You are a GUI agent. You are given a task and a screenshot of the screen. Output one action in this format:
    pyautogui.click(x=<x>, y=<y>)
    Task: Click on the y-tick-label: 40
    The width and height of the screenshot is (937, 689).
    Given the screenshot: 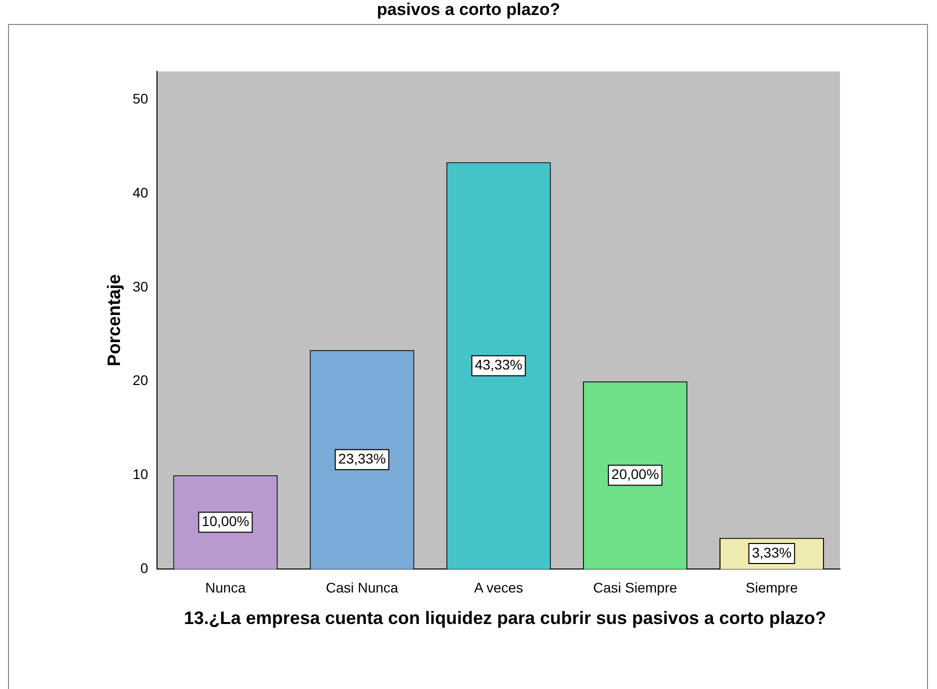 What is the action you would take?
    pyautogui.click(x=140, y=192)
    